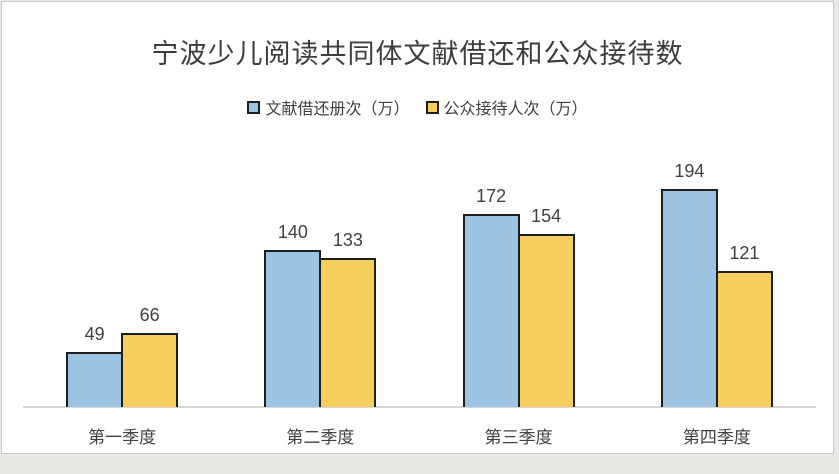  I want to click on bar-visitors-q1, so click(150, 370).